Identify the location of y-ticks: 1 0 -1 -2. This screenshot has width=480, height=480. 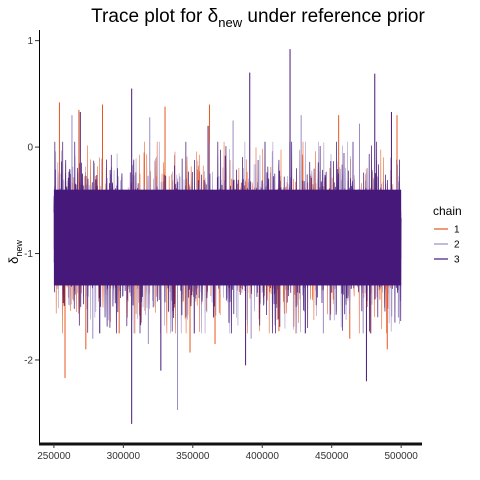
(31, 201).